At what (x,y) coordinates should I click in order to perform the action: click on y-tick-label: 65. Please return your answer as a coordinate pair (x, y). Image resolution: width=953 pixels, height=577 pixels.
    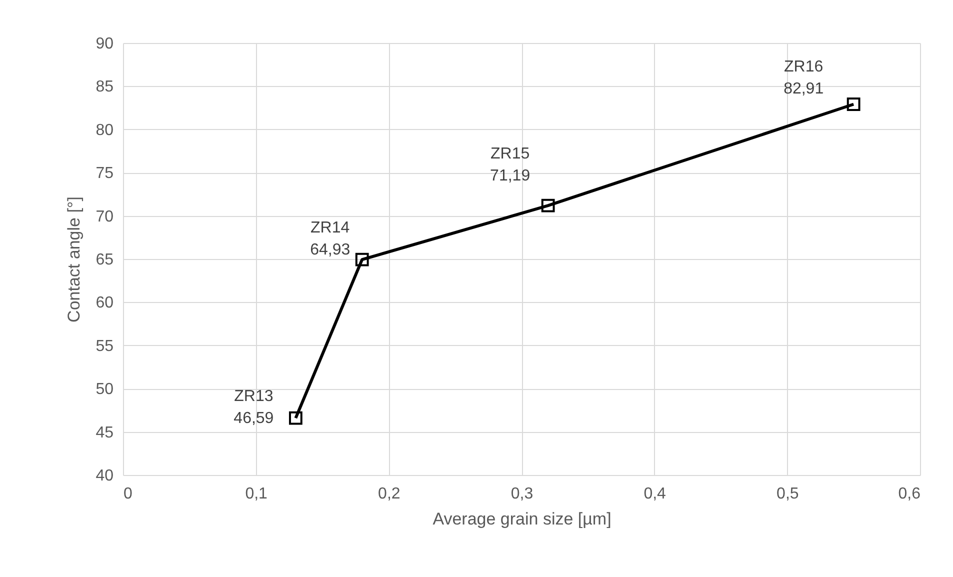
    Looking at the image, I should click on (105, 260).